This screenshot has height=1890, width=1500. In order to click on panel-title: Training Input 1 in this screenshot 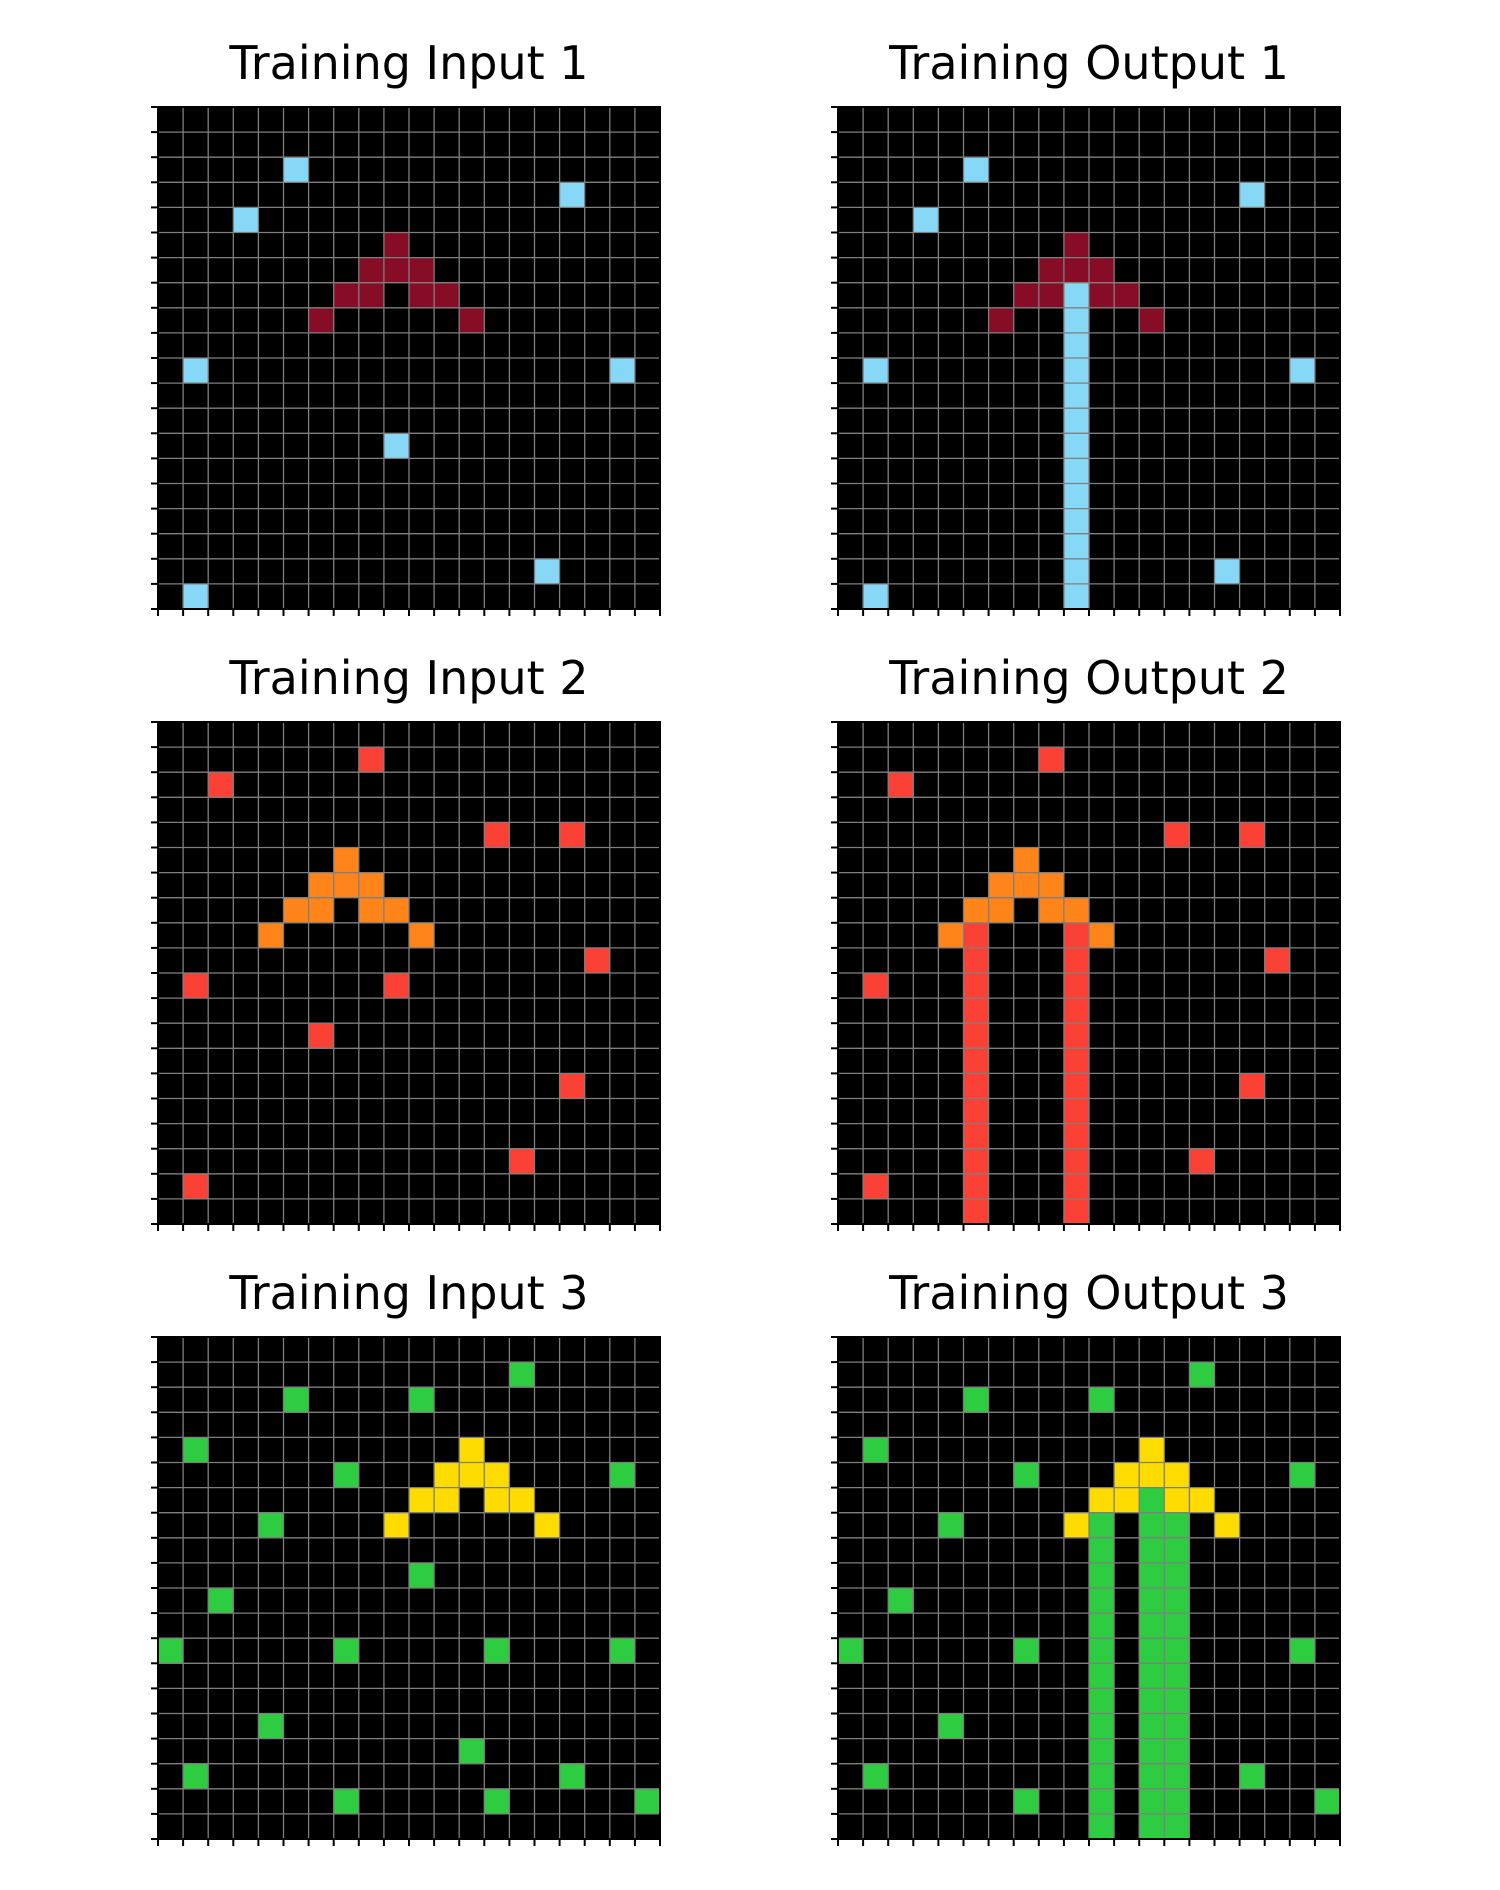, I will do `click(409, 63)`.